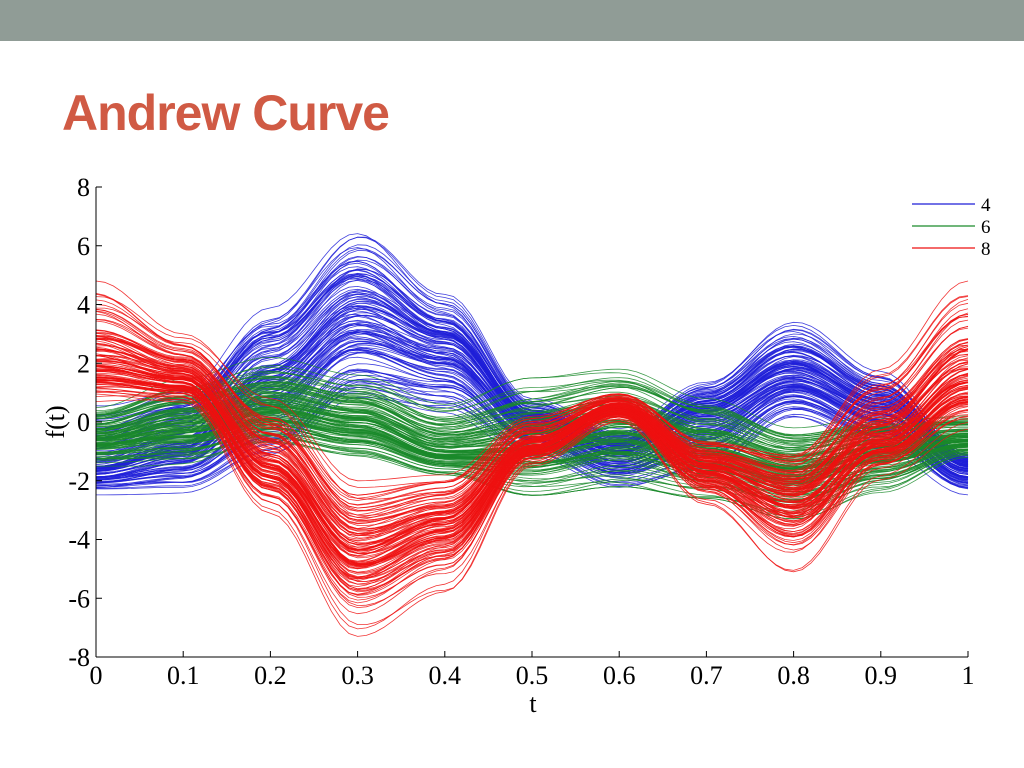 The width and height of the screenshot is (1024, 768). What do you see at coordinates (96, 675) in the screenshot?
I see `x-tick-label: 0` at bounding box center [96, 675].